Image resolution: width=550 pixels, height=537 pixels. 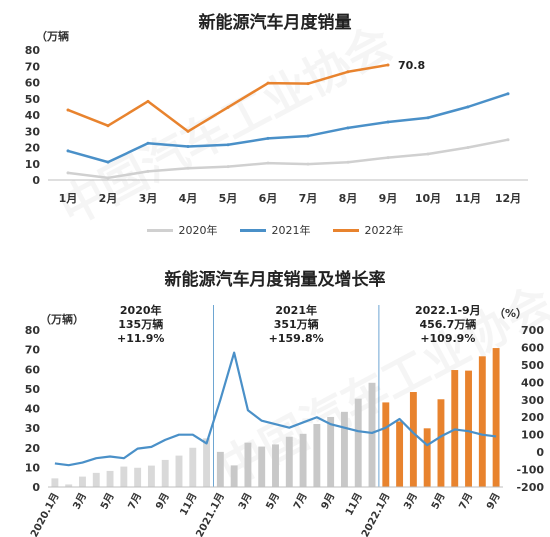 What do you see at coordinates (275, 280) in the screenshot?
I see `chart-title: 新能源汽车月度销量及增长率` at bounding box center [275, 280].